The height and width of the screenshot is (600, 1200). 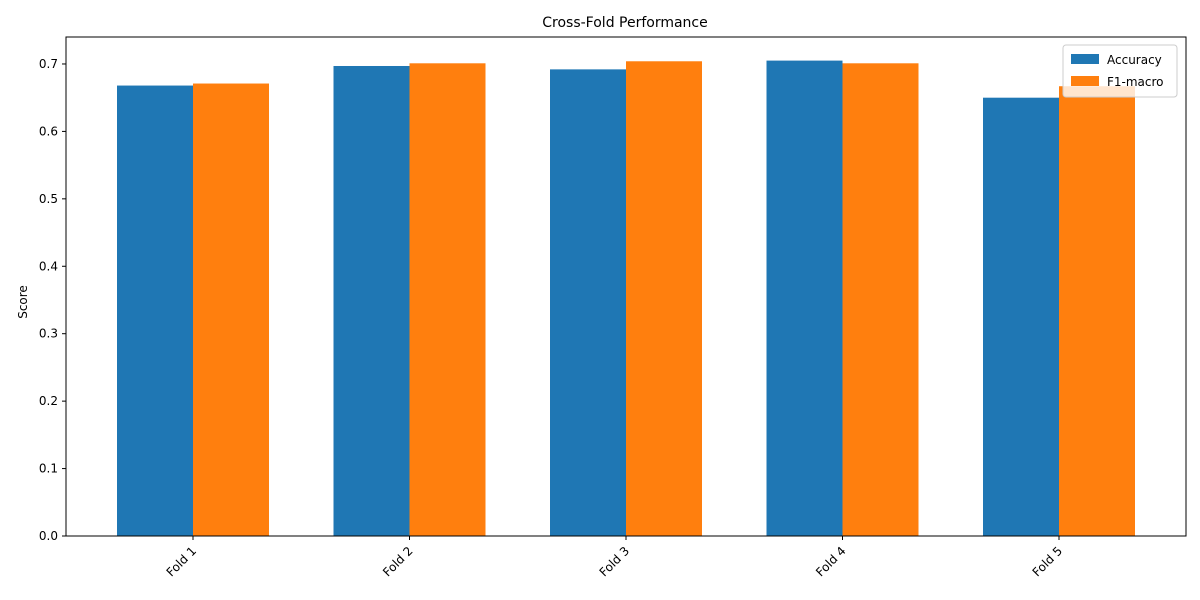 What do you see at coordinates (23, 302) in the screenshot?
I see `y-axis-label: Score` at bounding box center [23, 302].